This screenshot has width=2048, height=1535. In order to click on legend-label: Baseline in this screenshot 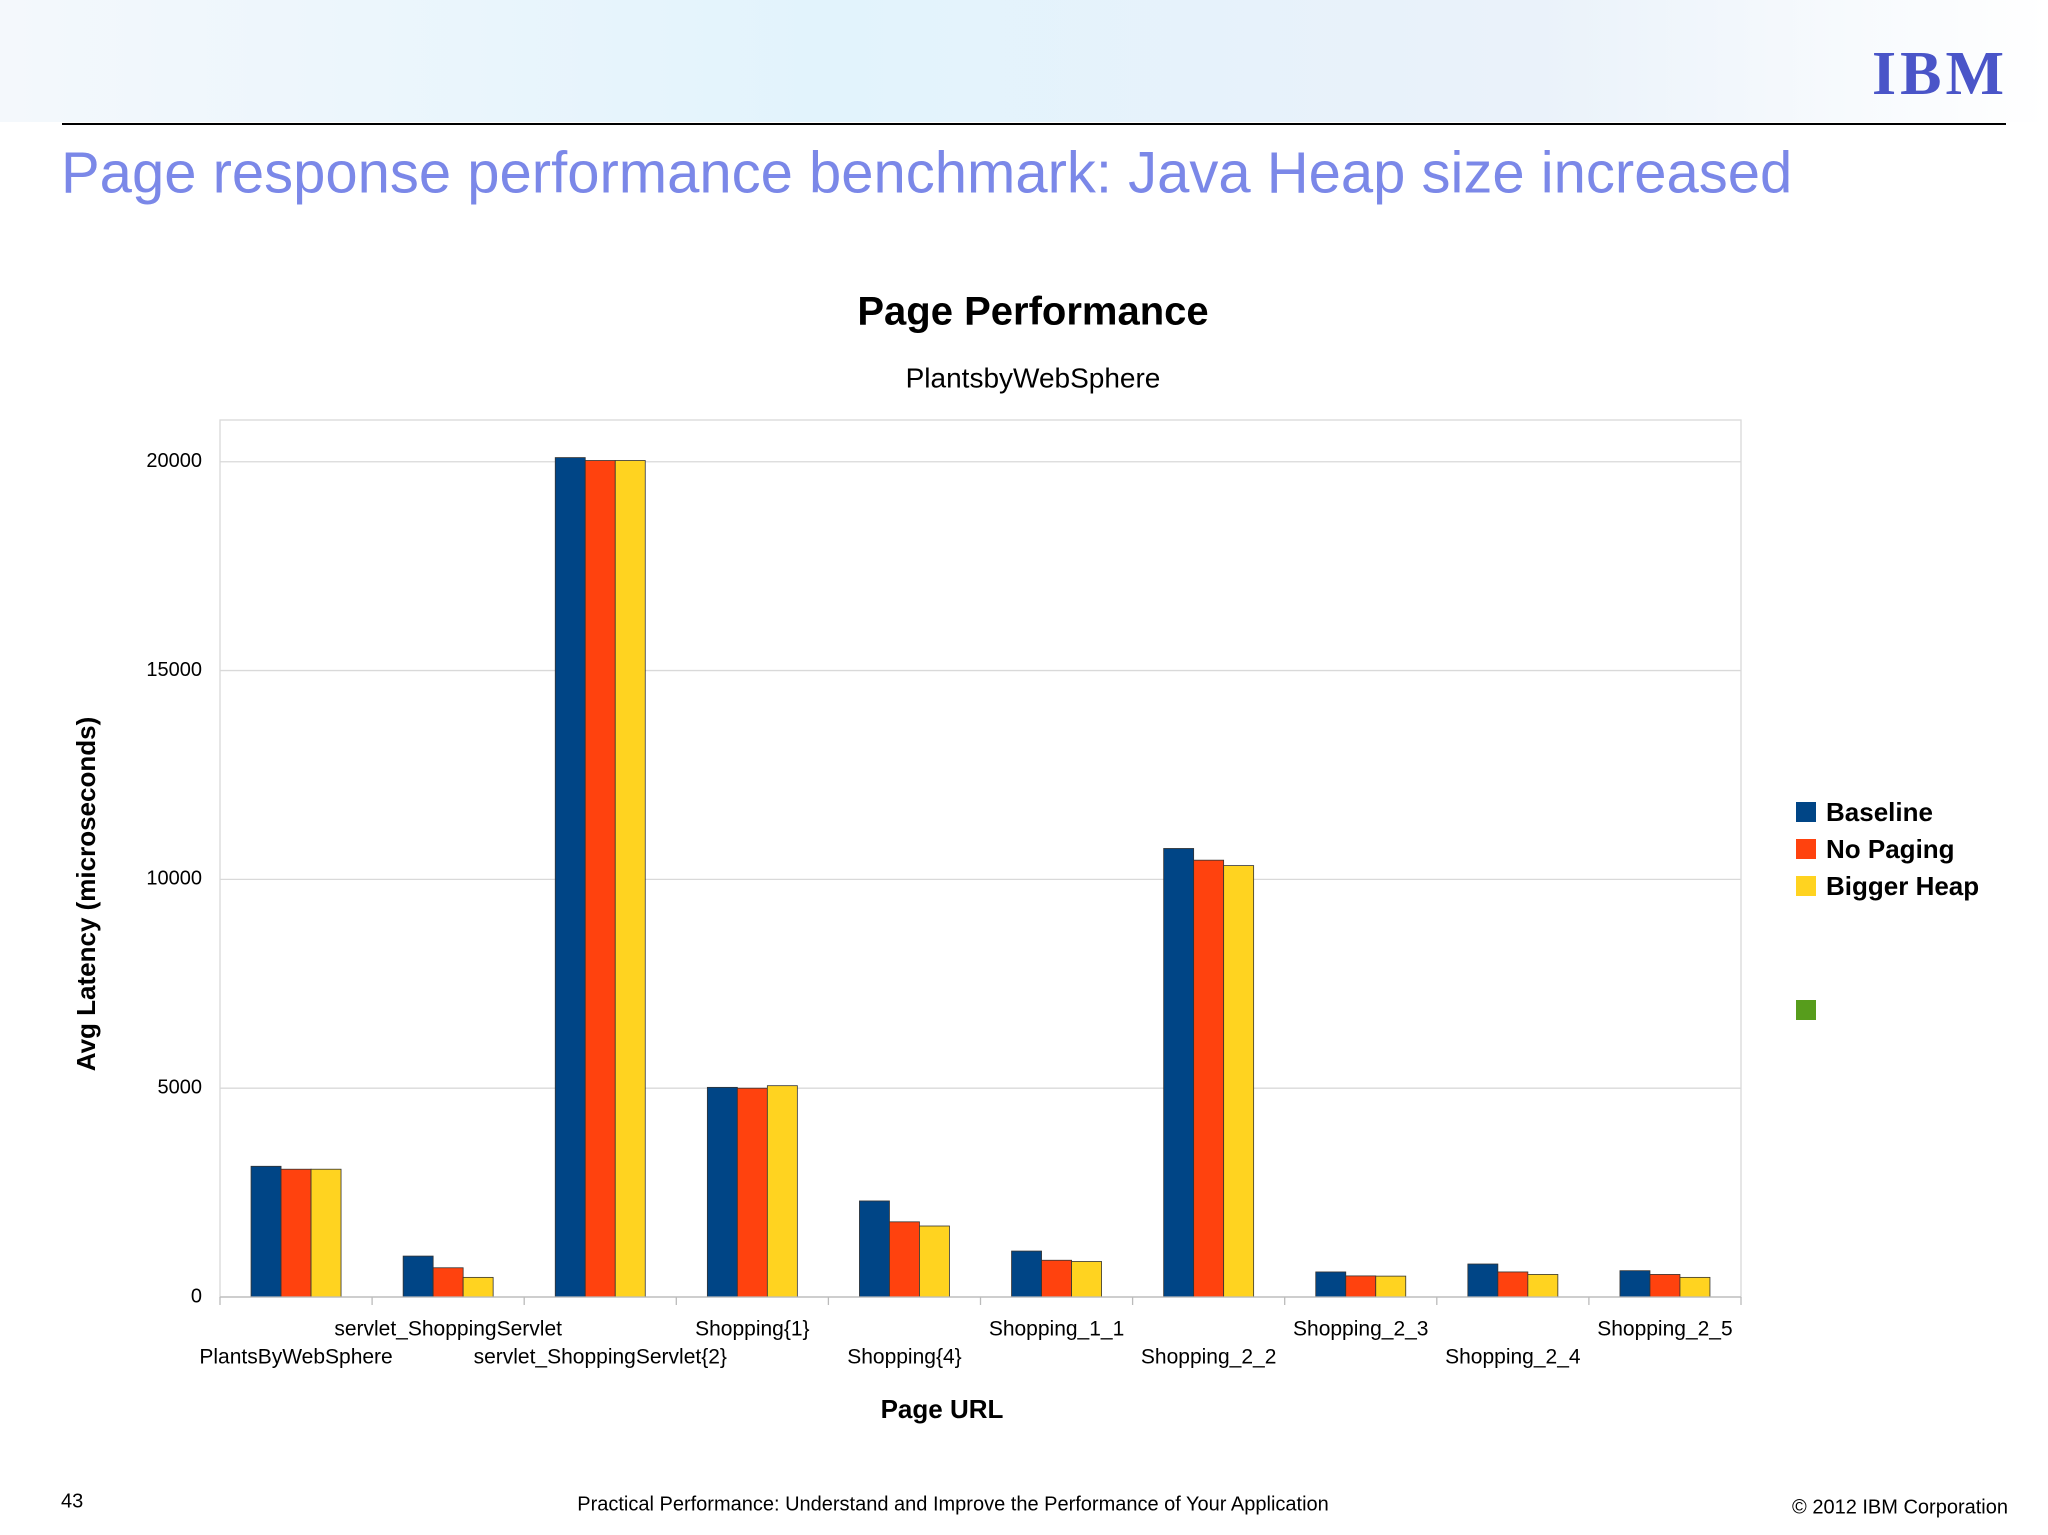, I will do `click(1879, 812)`.